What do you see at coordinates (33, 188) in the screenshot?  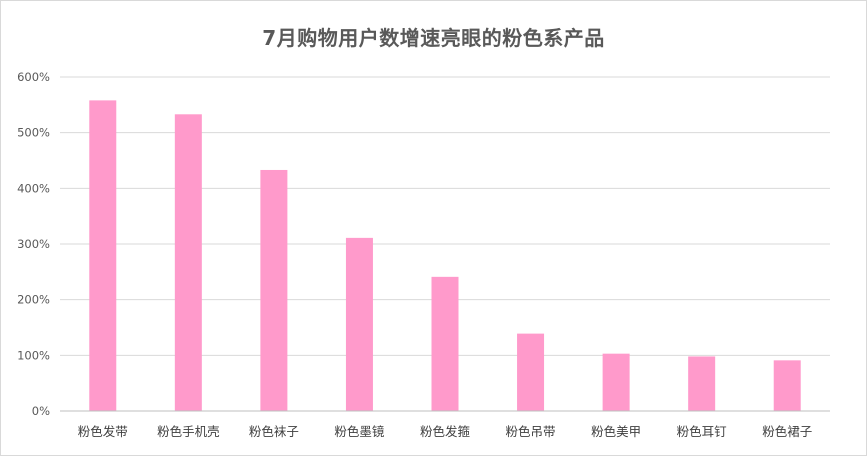 I see `y-tick-label: 400%` at bounding box center [33, 188].